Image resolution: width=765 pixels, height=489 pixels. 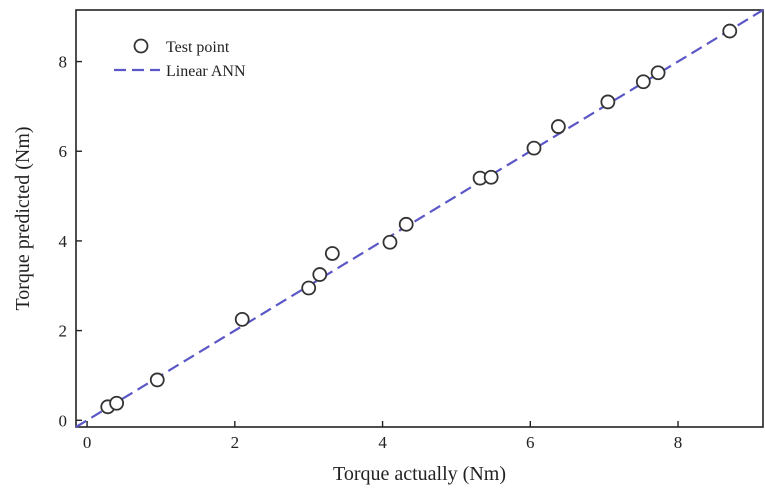 I want to click on y-tick-label: 2, so click(x=63, y=331).